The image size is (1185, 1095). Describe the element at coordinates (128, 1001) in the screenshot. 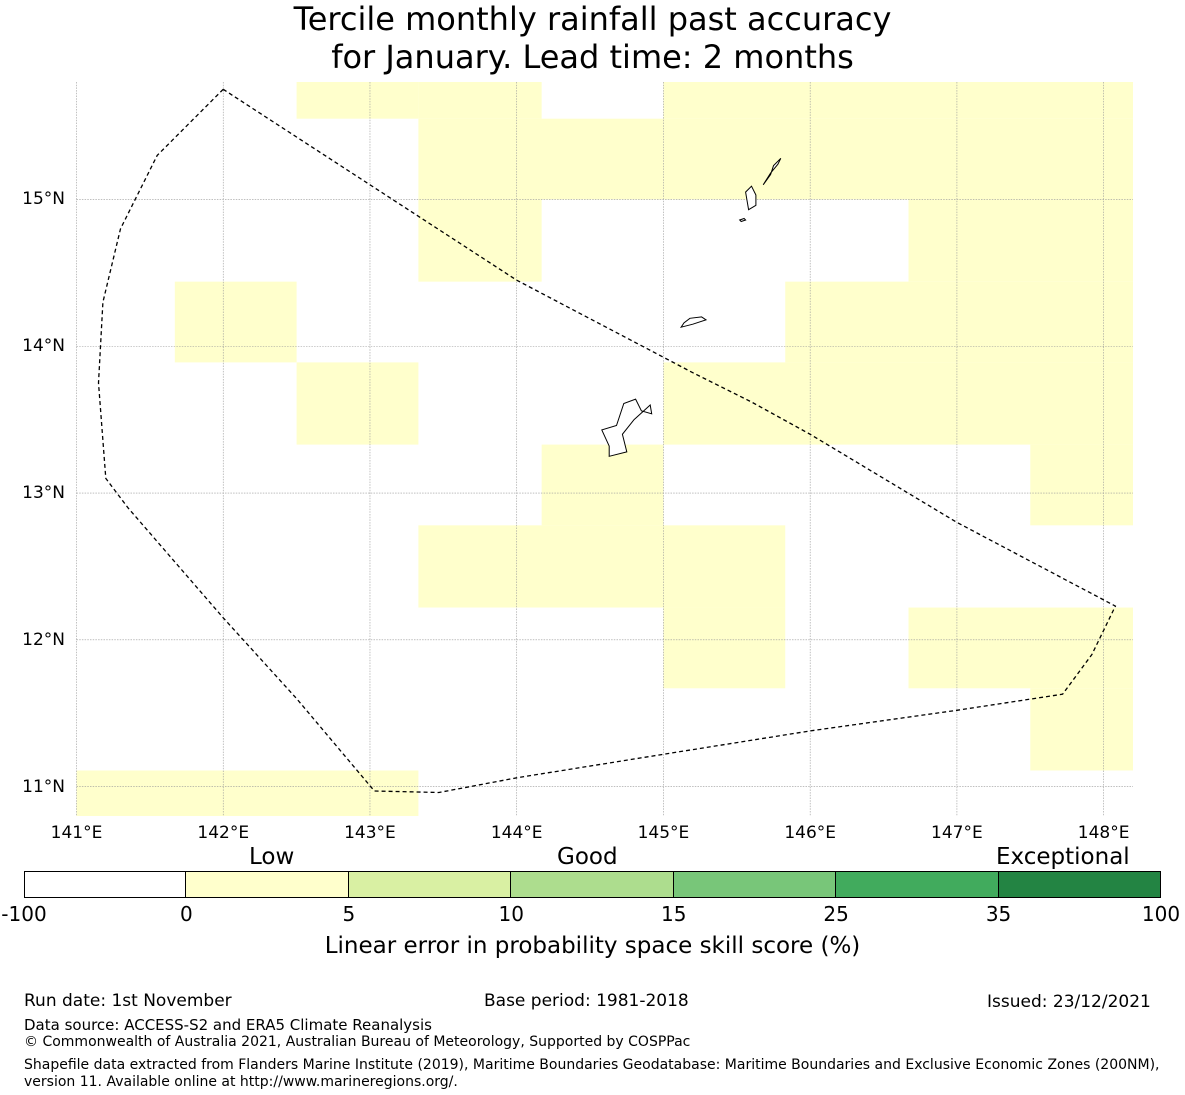

I see `run-date: Run date: 1st November` at that location.